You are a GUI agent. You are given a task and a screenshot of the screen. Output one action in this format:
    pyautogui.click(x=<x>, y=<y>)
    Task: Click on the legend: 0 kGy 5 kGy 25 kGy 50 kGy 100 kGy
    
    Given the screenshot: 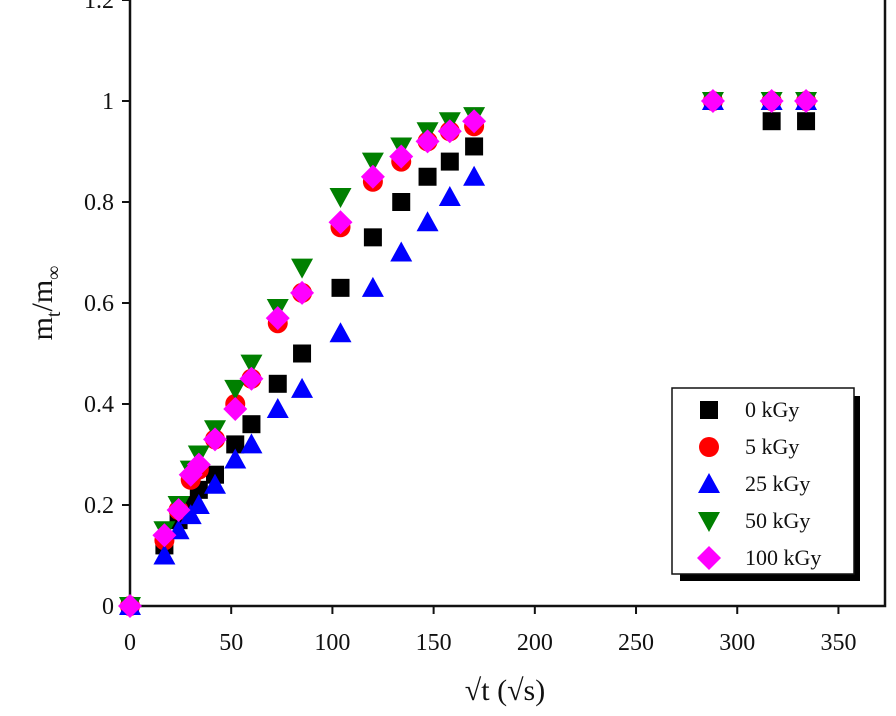 What is the action you would take?
    pyautogui.click(x=765, y=484)
    